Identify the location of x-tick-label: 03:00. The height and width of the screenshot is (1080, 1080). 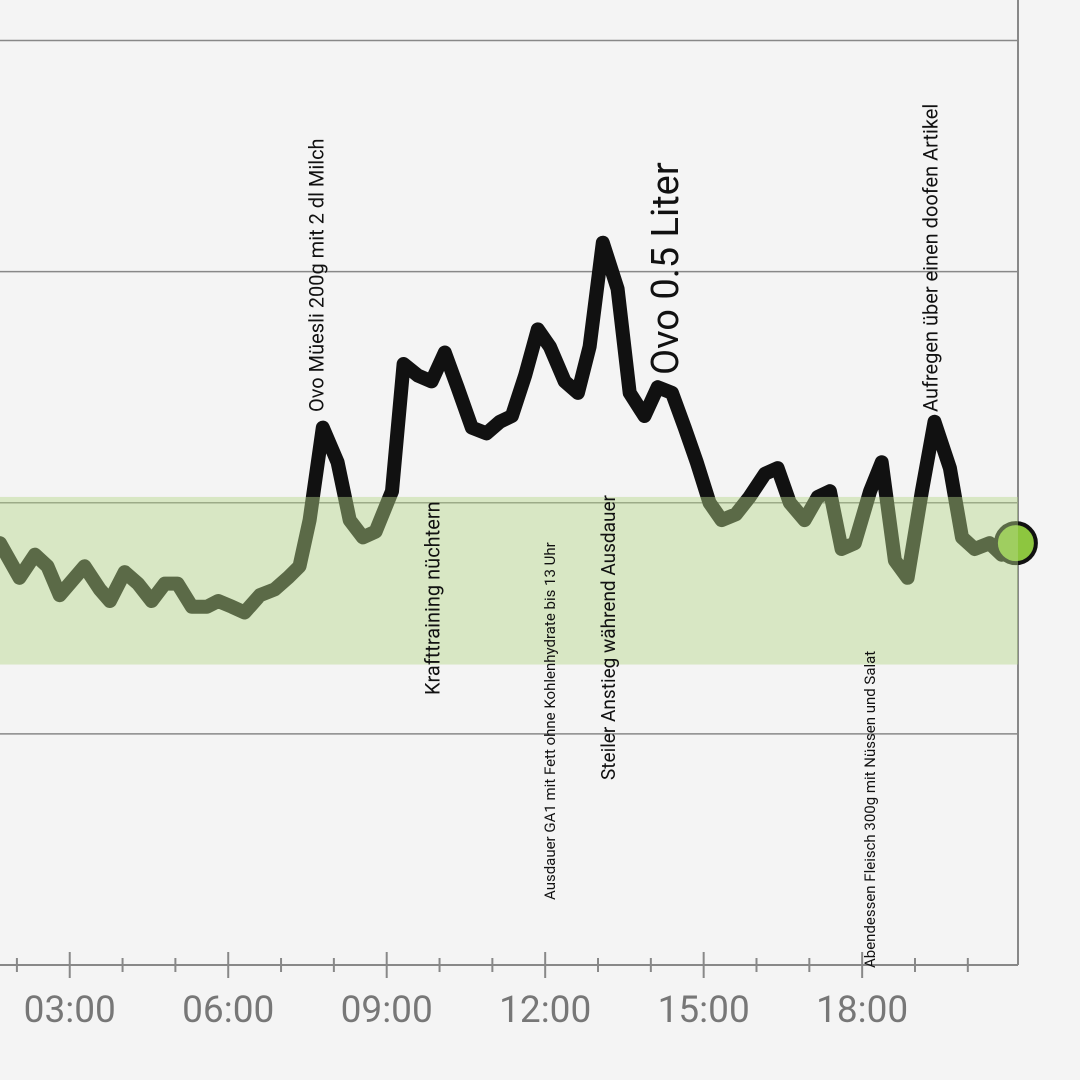
(70, 1010).